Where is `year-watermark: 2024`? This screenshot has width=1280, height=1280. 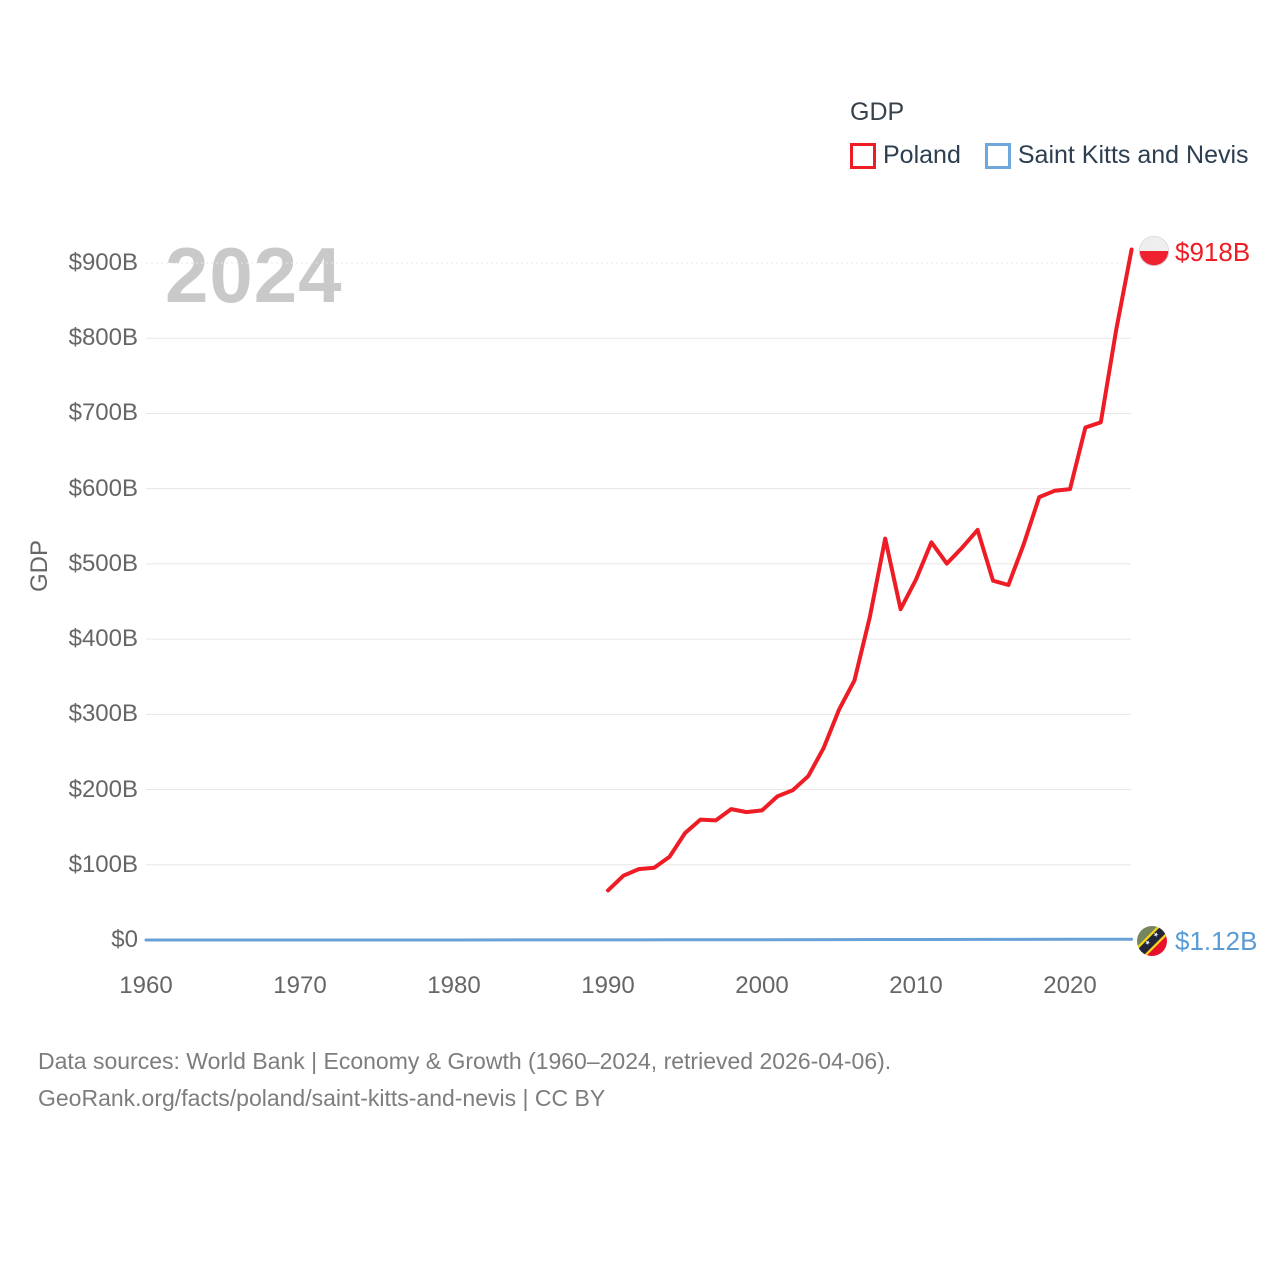
year-watermark: 2024 is located at coordinates (254, 275).